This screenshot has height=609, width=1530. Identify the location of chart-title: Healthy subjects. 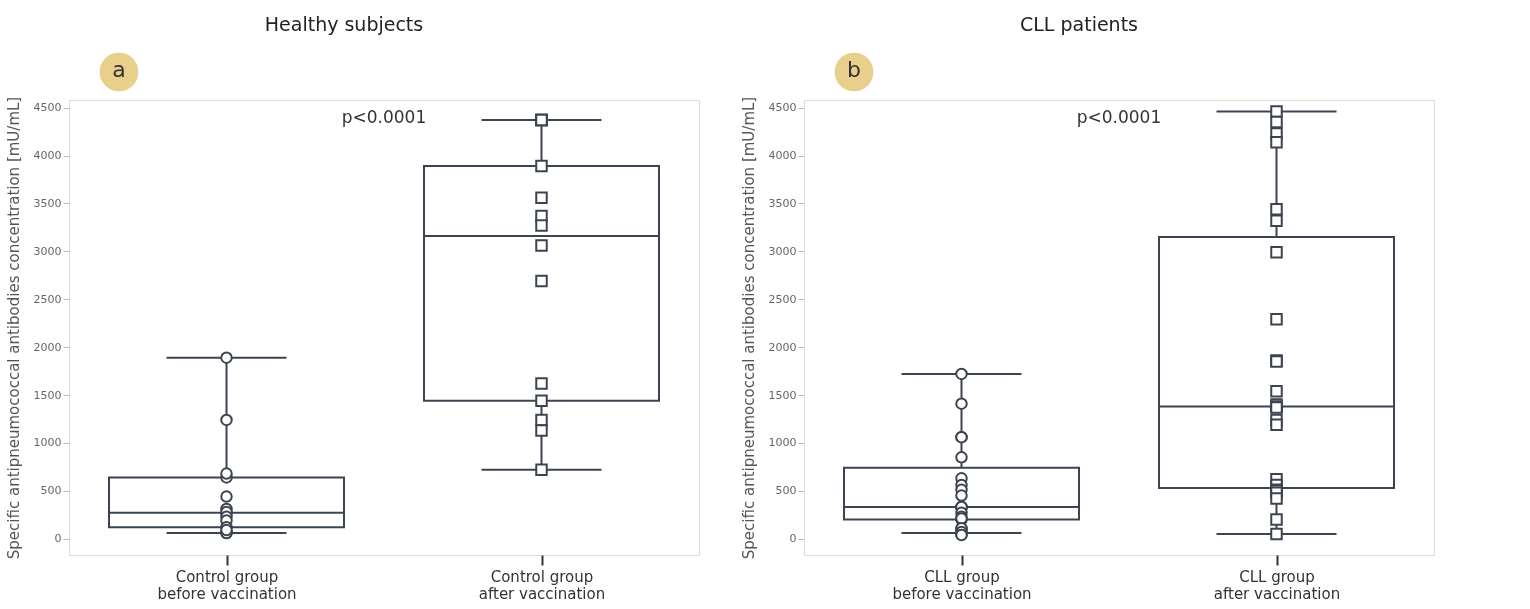
(344, 23).